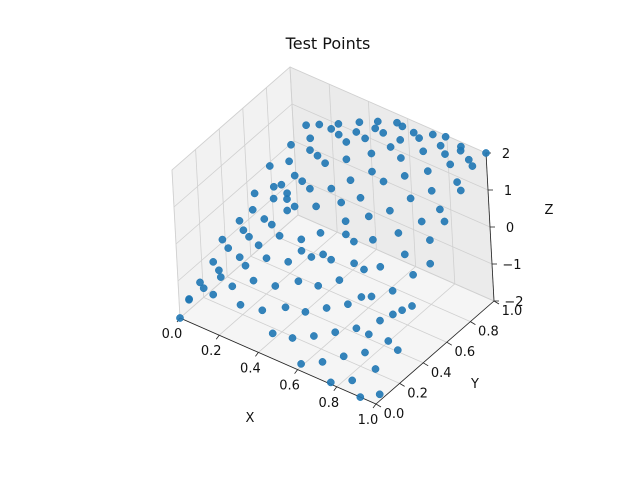 The width and height of the screenshot is (640, 480). Describe the element at coordinates (289, 386) in the screenshot. I see `x-tick-label: 0.6` at that location.